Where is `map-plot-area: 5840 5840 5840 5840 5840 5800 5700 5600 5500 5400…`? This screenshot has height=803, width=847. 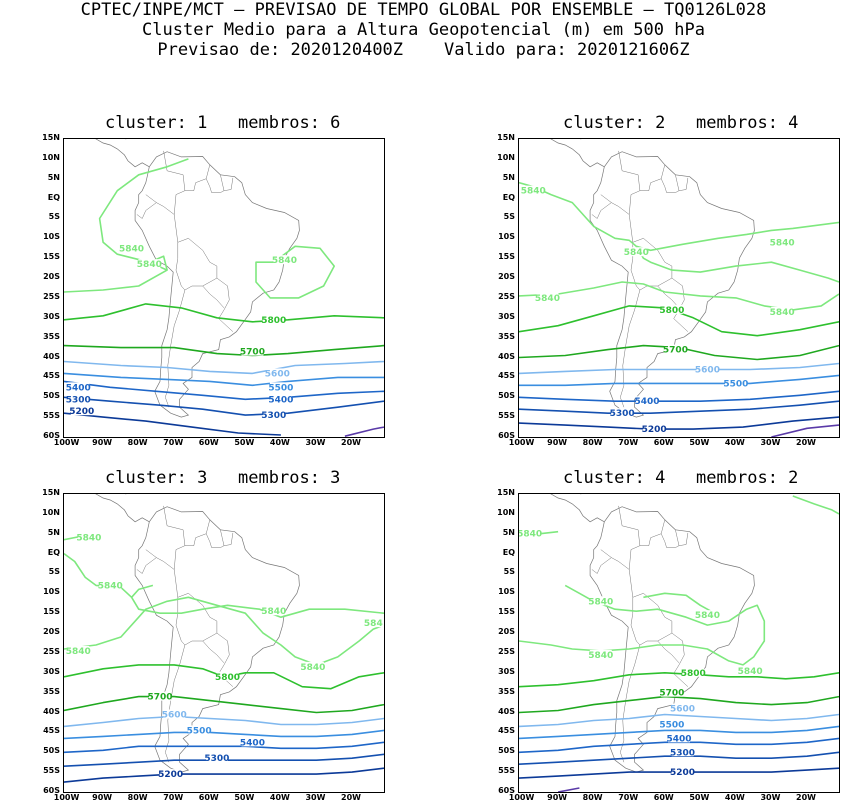 map-plot-area: 5840 5840 5840 5840 5840 5800 5700 5600 5500 5400… is located at coordinates (679, 288).